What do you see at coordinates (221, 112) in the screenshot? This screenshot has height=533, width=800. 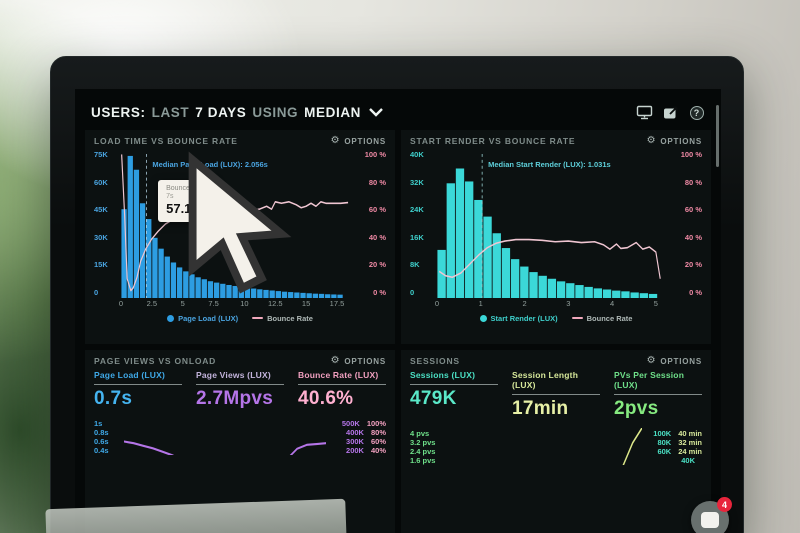 I see `title-7days: 7 DAYS` at bounding box center [221, 112].